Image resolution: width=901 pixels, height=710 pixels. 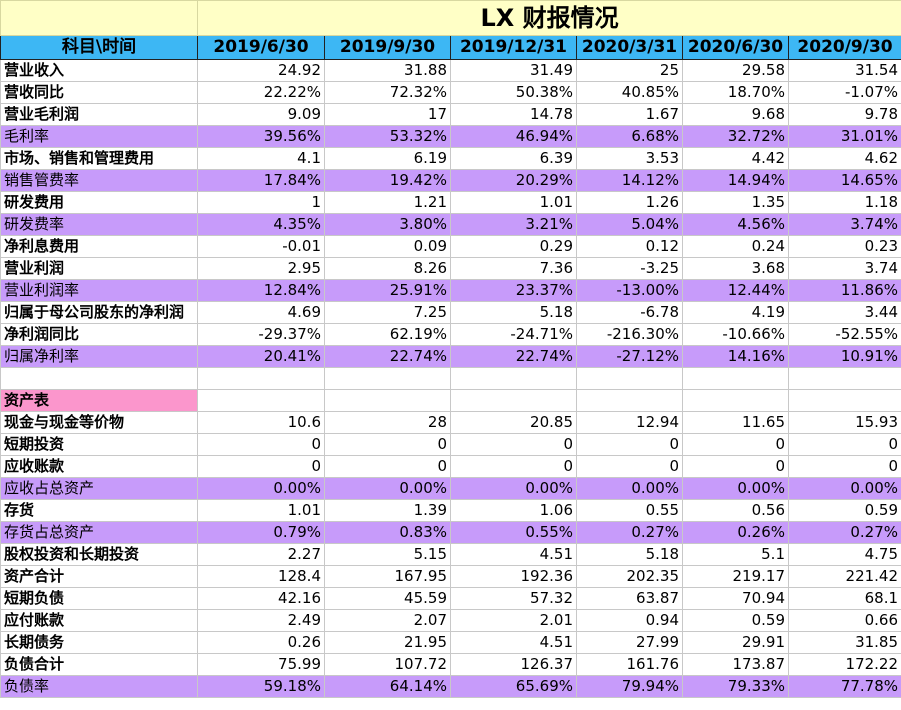 What do you see at coordinates (513, 576) in the screenshot?
I see `value-cell: 192.36` at bounding box center [513, 576].